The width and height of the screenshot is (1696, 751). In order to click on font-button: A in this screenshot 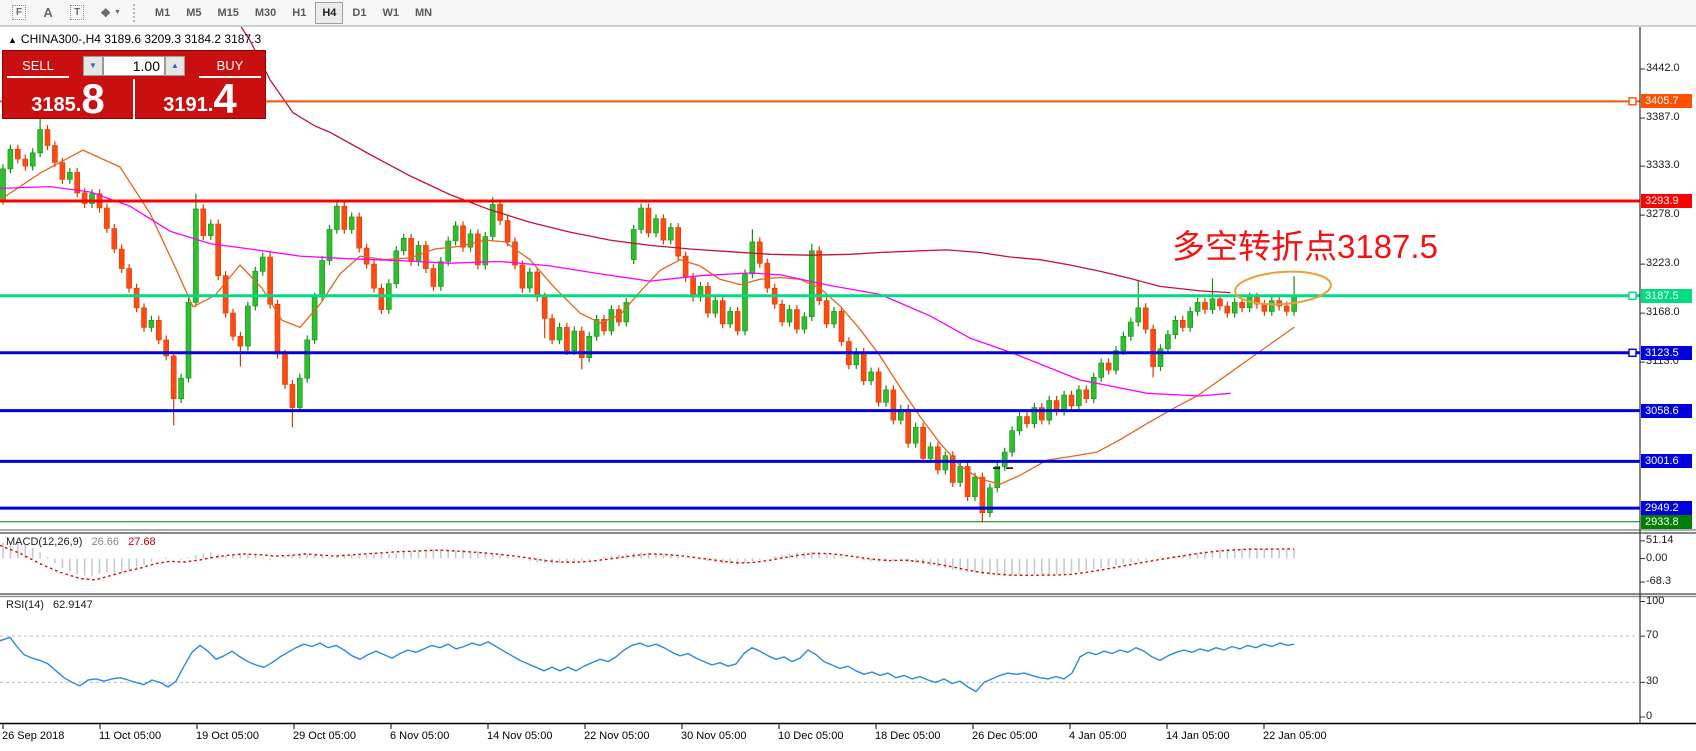, I will do `click(48, 13)`.